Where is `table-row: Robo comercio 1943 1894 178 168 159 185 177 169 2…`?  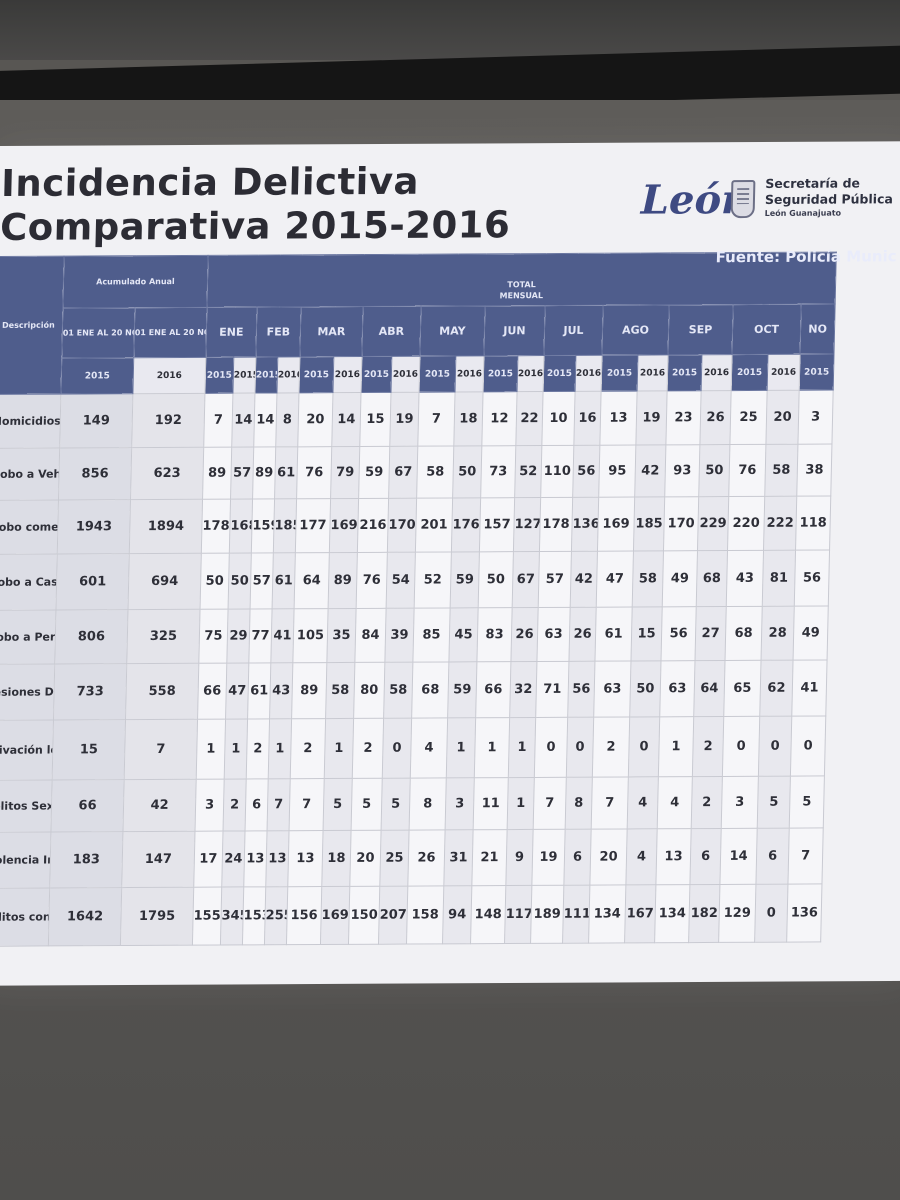 table-row: Robo comercio 1943 1894 178 168 159 185 177 169 2… is located at coordinates (415, 525).